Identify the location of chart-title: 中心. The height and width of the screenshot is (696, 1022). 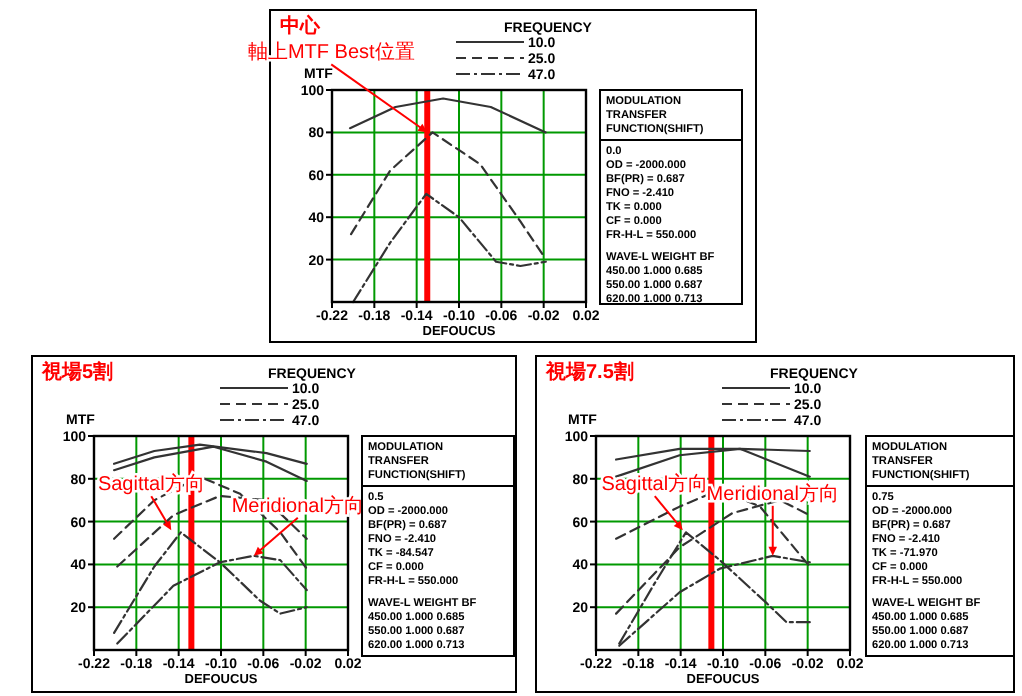
(301, 26).